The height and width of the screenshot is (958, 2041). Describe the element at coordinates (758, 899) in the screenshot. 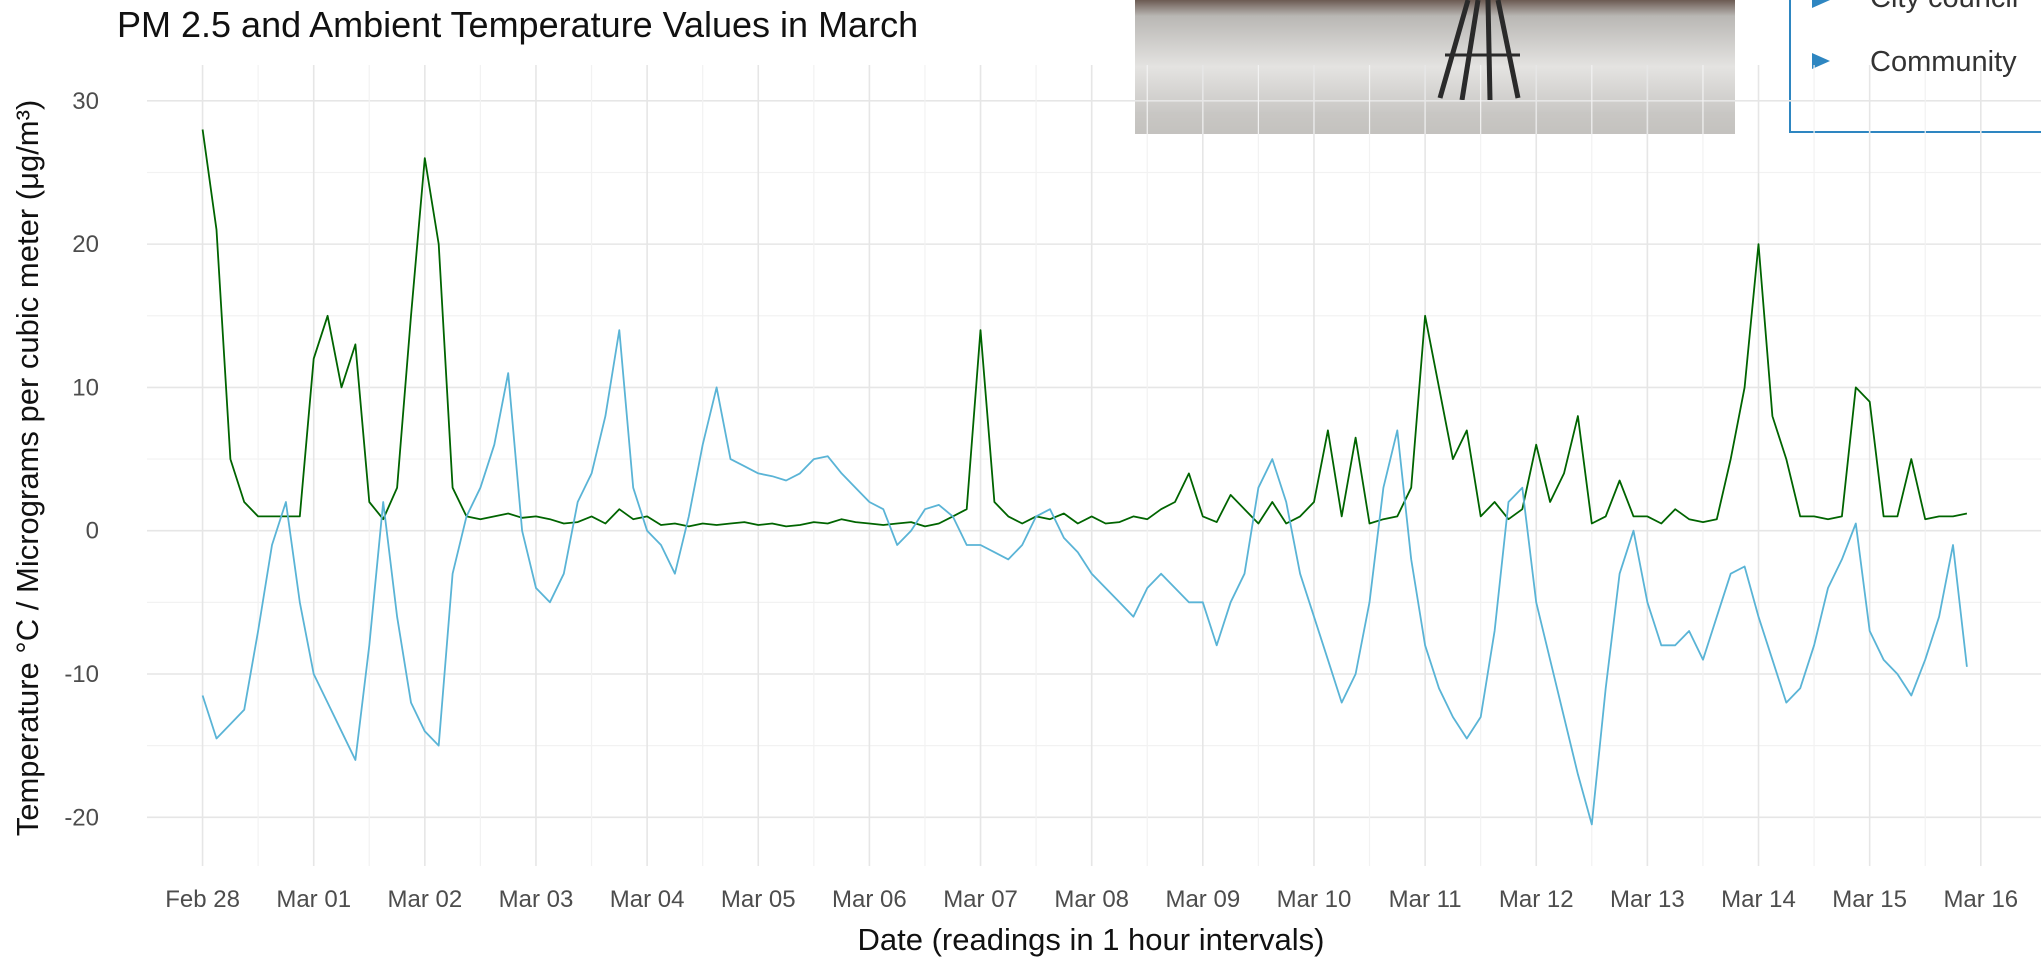

I see `x-tick-label: Mar 05` at that location.